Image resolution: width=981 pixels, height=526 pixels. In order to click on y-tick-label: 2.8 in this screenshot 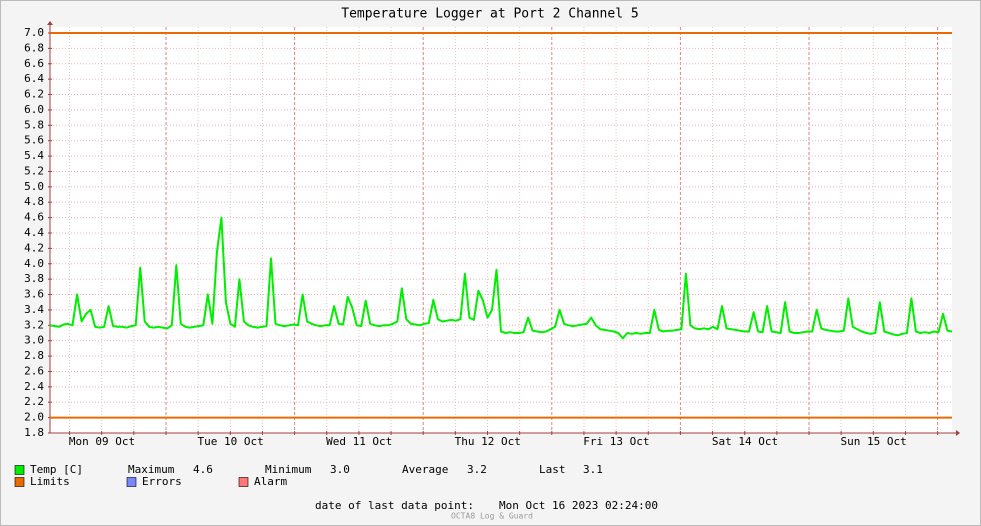, I will do `click(34, 355)`.